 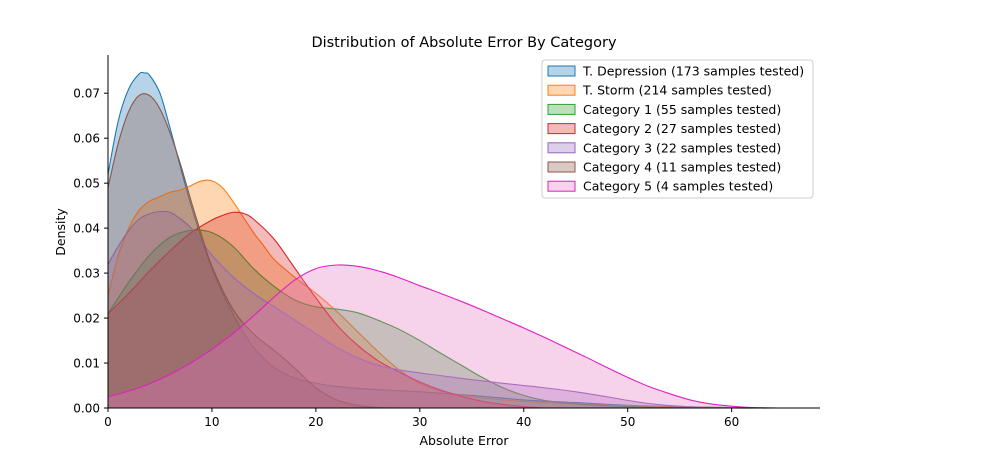 What do you see at coordinates (86, 228) in the screenshot?
I see `y-tick-label: 0.04` at bounding box center [86, 228].